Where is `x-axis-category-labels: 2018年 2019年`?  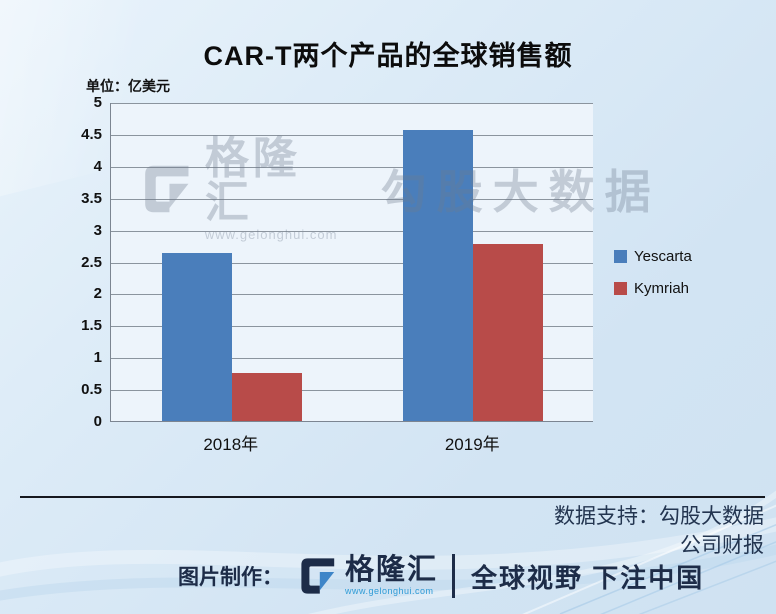
x-axis-category-labels: 2018年 2019年 is located at coordinates (351, 443).